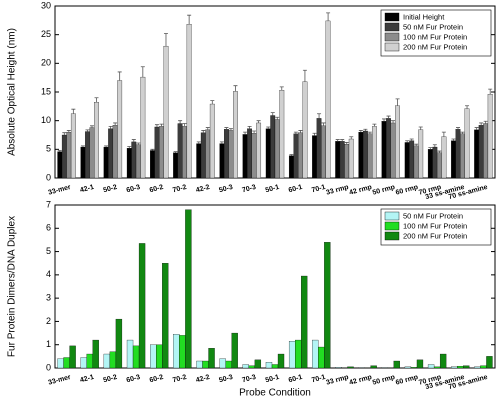 This screenshot has height=400, width=500. Describe the element at coordinates (110, 379) in the screenshot. I see `x-tick-label: 50-2` at that location.